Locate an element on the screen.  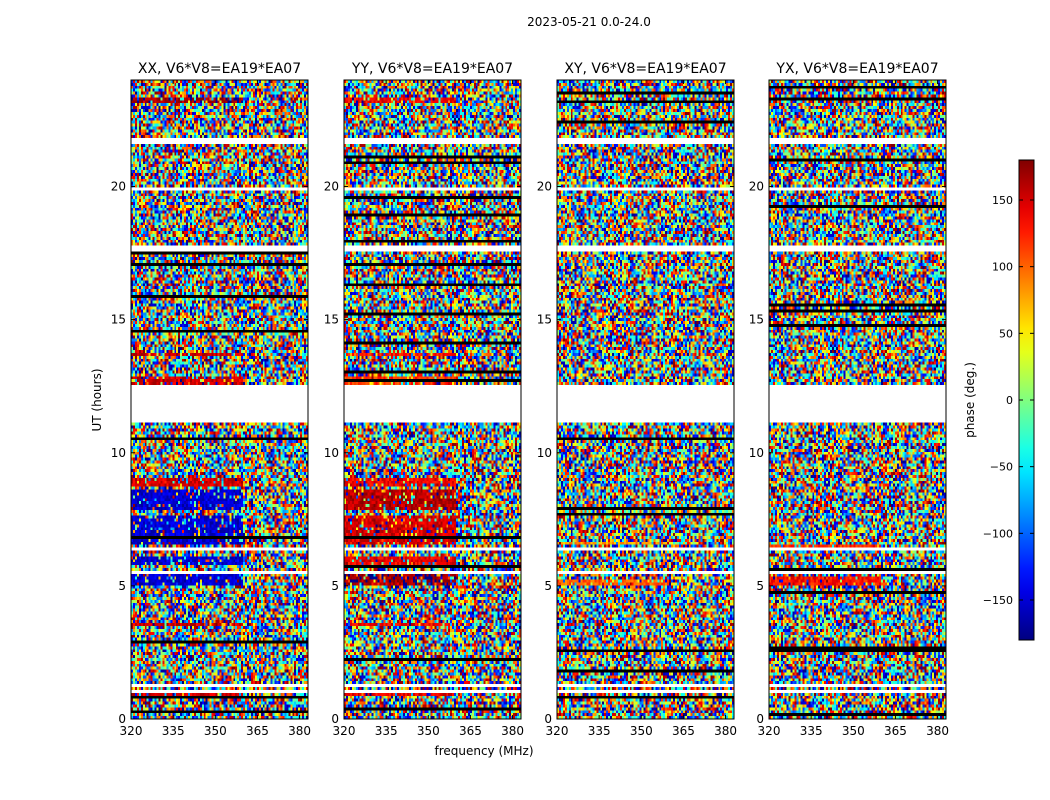
x-axis-label: frequency (MHz) is located at coordinates (483, 751).